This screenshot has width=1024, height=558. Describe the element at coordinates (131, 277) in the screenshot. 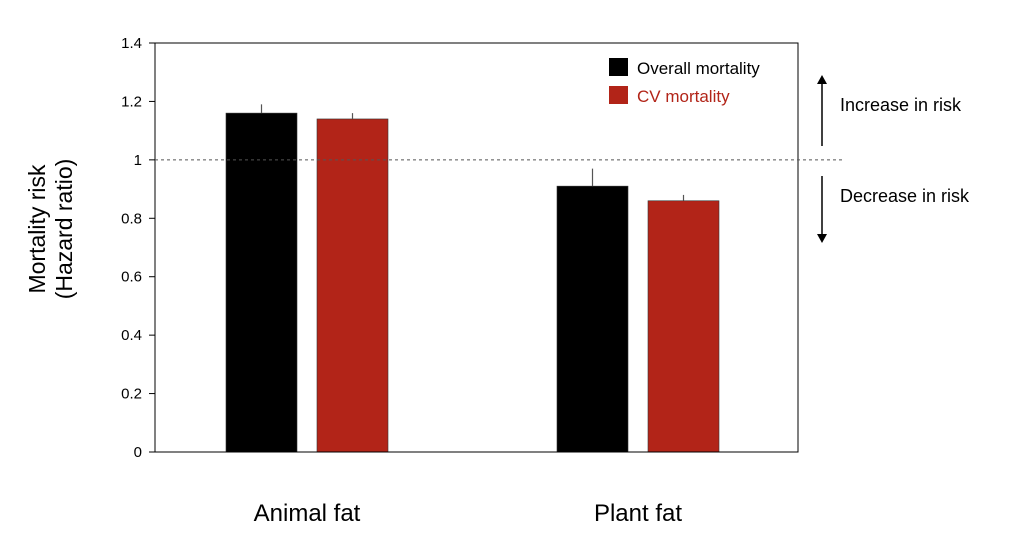

I see `y-tick-label: 0.6` at that location.